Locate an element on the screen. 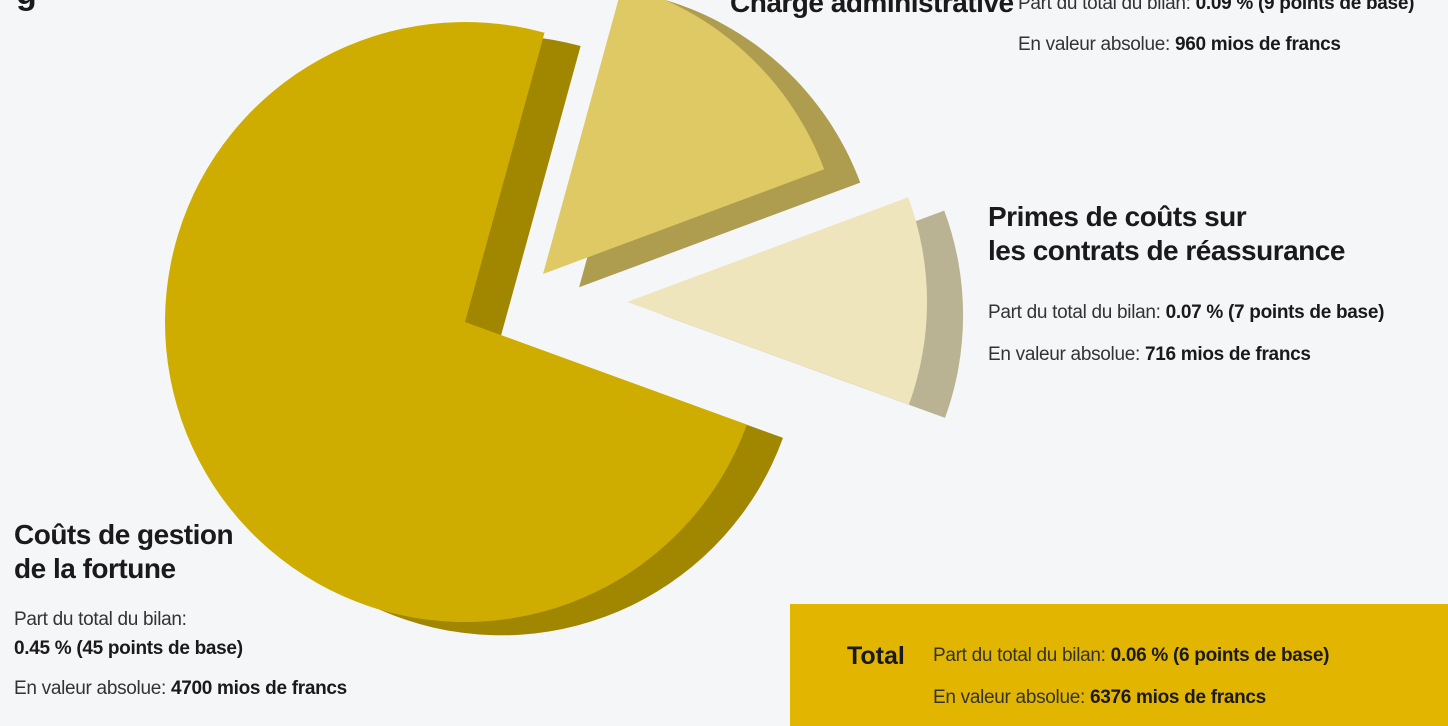 The width and height of the screenshot is (1448, 726). label-title-line-2: de la fortune is located at coordinates (95, 568).